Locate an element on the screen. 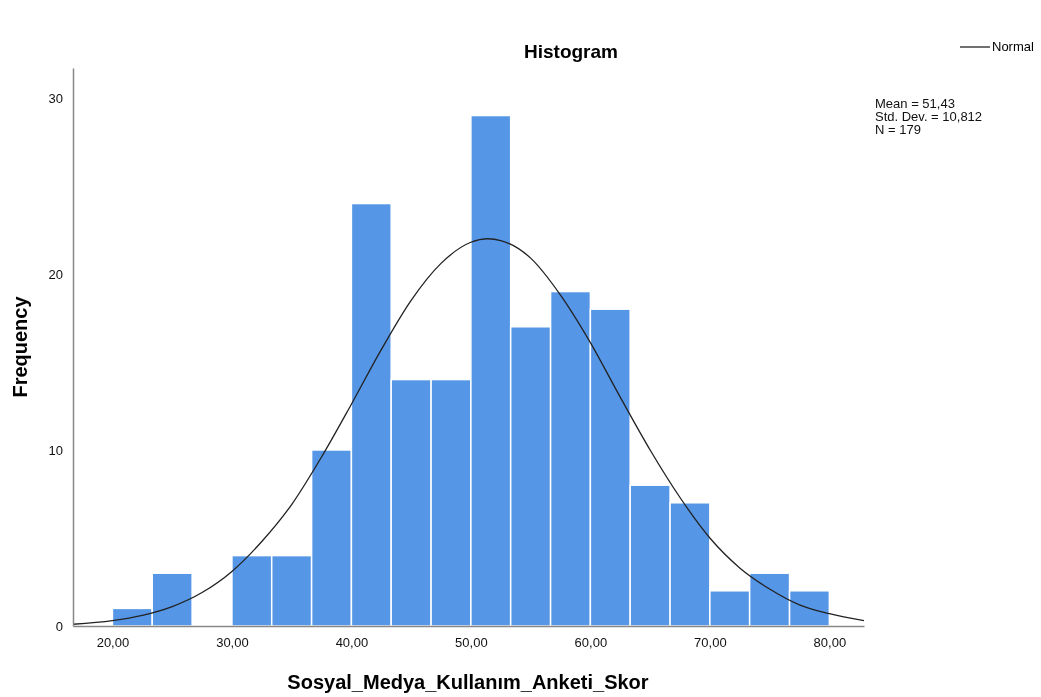 The width and height of the screenshot is (1041, 697). y-tick-label: 30 is located at coordinates (55, 98).